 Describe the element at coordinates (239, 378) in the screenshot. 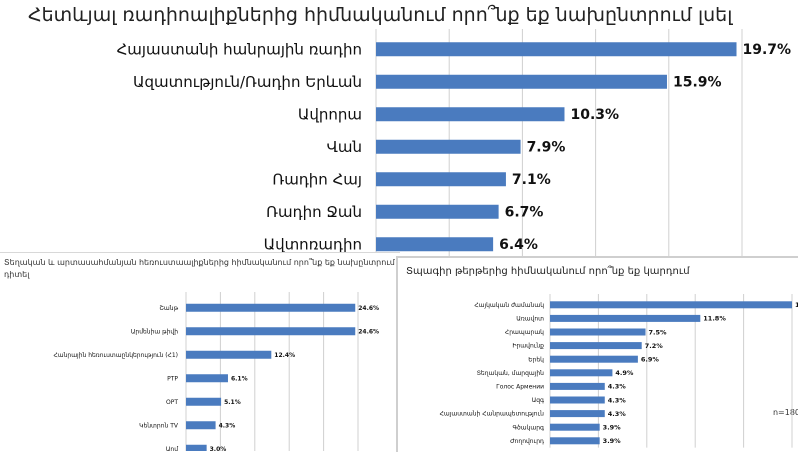

I see `value-label: 6.1%` at that location.